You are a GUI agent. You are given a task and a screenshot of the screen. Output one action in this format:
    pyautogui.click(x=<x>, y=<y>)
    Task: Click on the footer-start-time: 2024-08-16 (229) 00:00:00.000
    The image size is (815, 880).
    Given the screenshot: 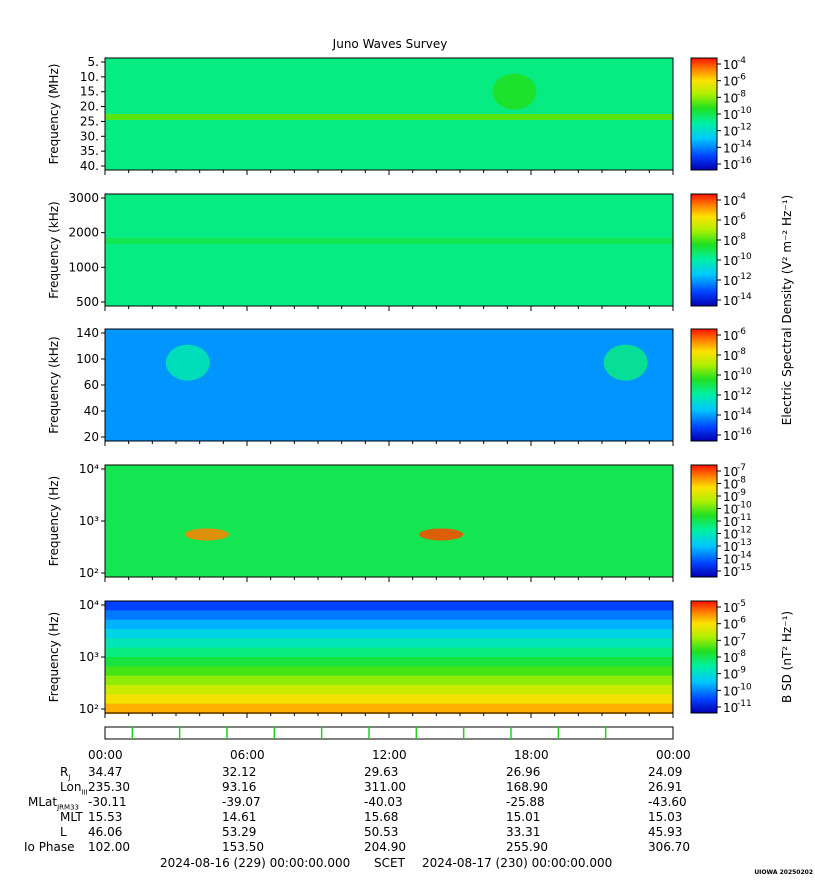 What is the action you would take?
    pyautogui.click(x=255, y=863)
    